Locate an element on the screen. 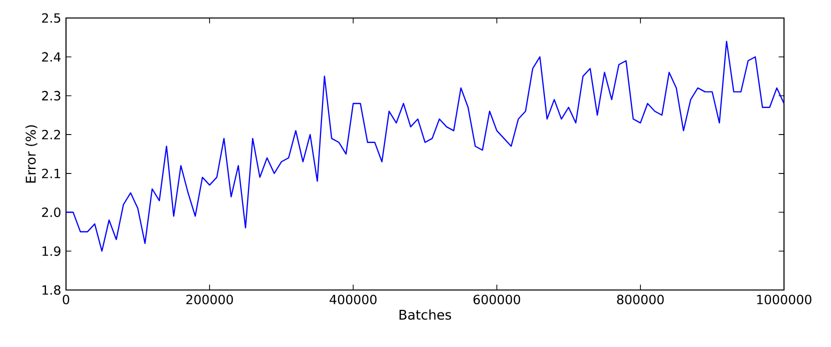 The width and height of the screenshot is (831, 347). y-tick-label: 2.4 is located at coordinates (51, 57).